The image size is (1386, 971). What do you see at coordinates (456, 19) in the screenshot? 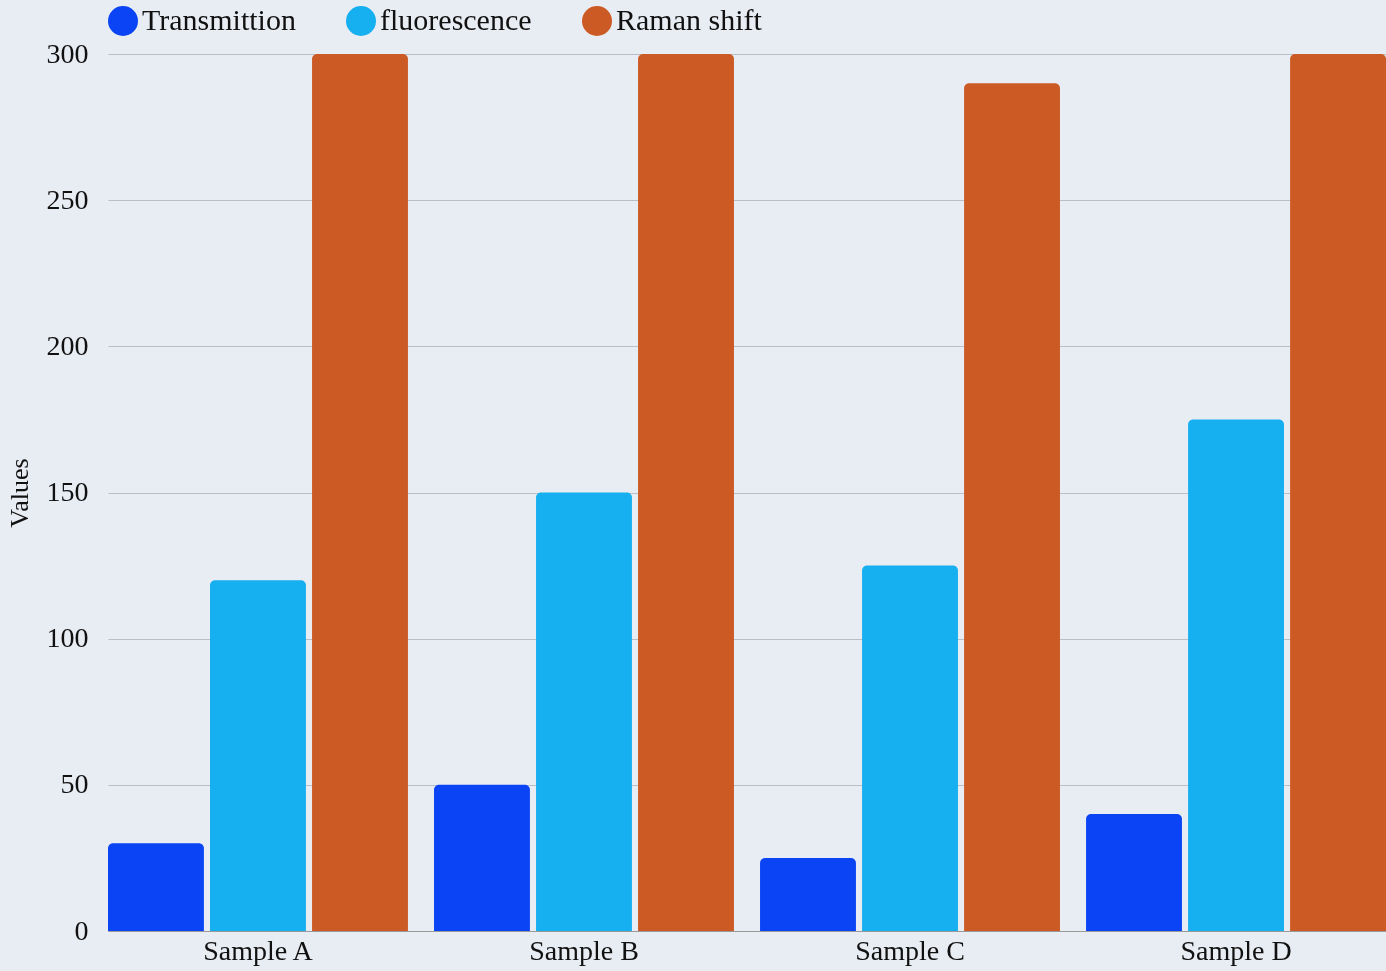
I see `legend-label: fluorescence` at bounding box center [456, 19].